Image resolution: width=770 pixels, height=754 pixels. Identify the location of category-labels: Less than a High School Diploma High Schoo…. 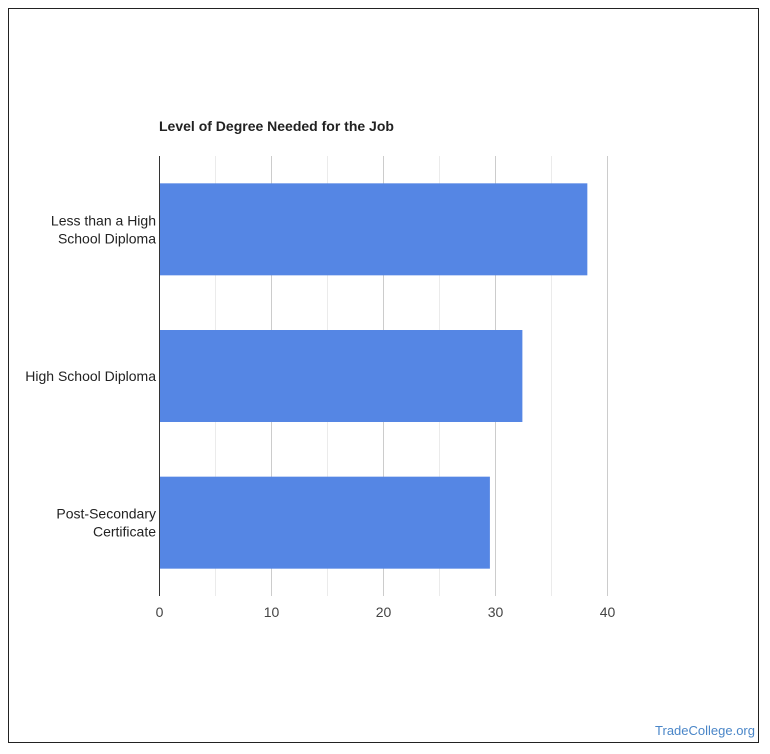
(90, 375).